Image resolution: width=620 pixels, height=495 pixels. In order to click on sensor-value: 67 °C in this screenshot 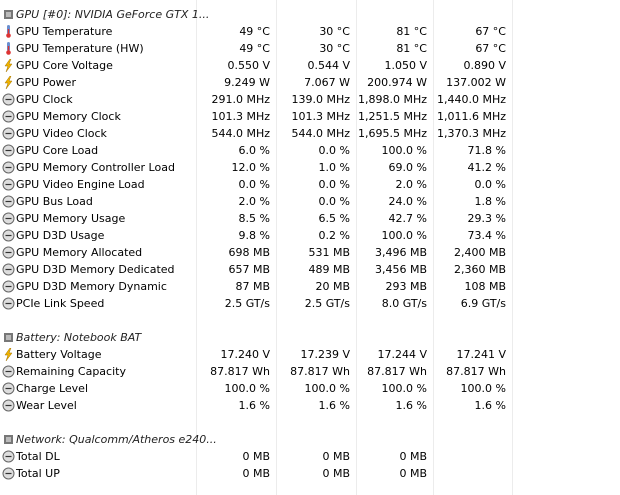, I will do `click(490, 31)`.